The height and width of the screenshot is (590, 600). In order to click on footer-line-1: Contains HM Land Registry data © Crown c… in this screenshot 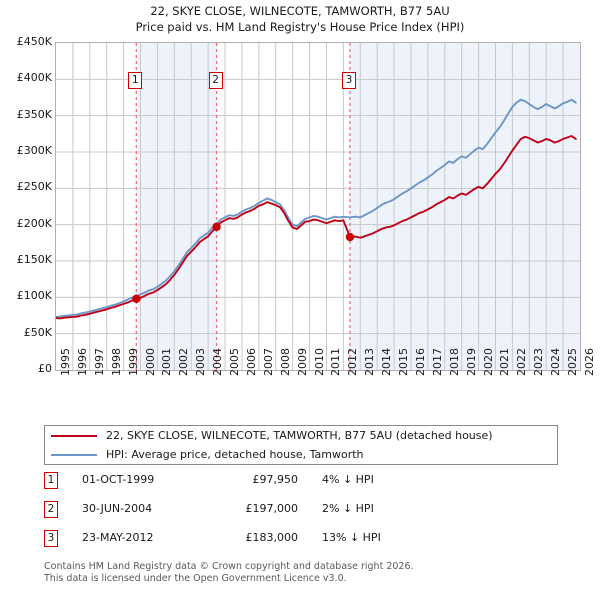, I will do `click(229, 566)`.